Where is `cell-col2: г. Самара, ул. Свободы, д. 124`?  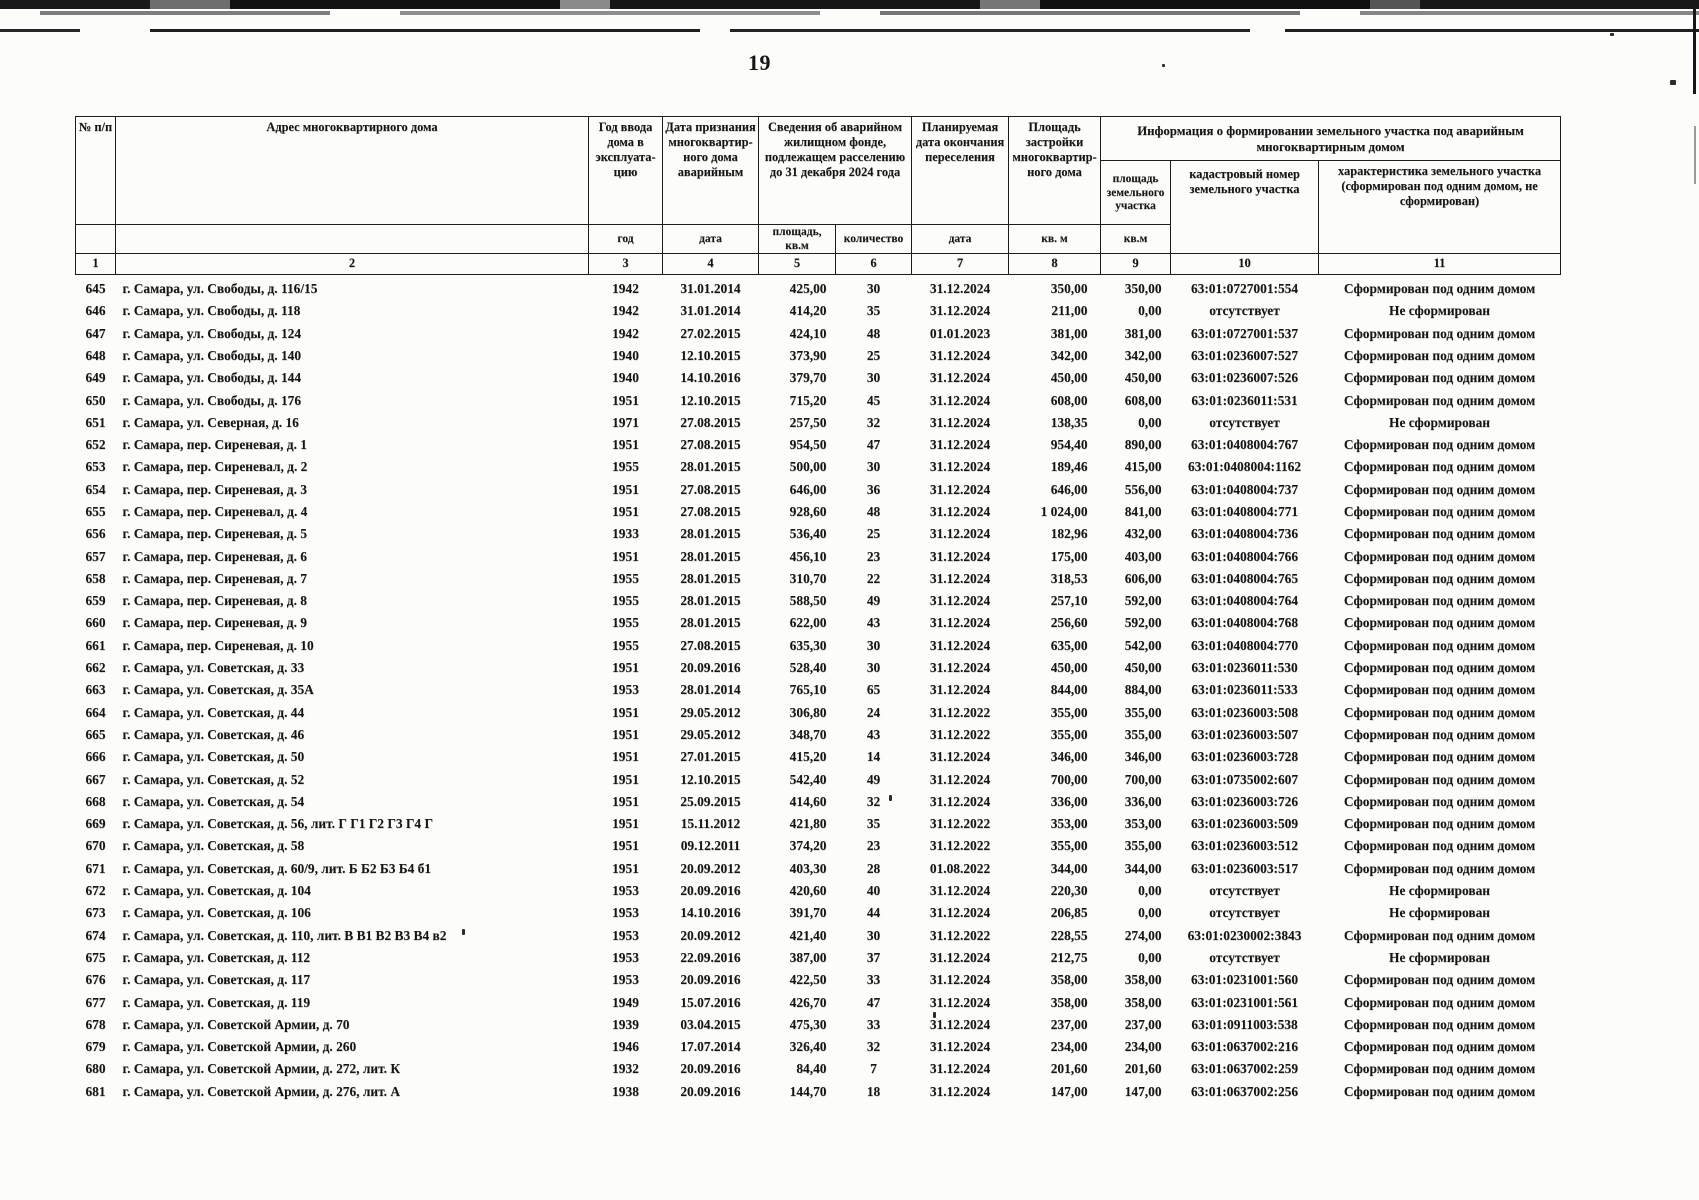
cell-col2: г. Самара, ул. Свободы, д. 124 is located at coordinates (212, 333).